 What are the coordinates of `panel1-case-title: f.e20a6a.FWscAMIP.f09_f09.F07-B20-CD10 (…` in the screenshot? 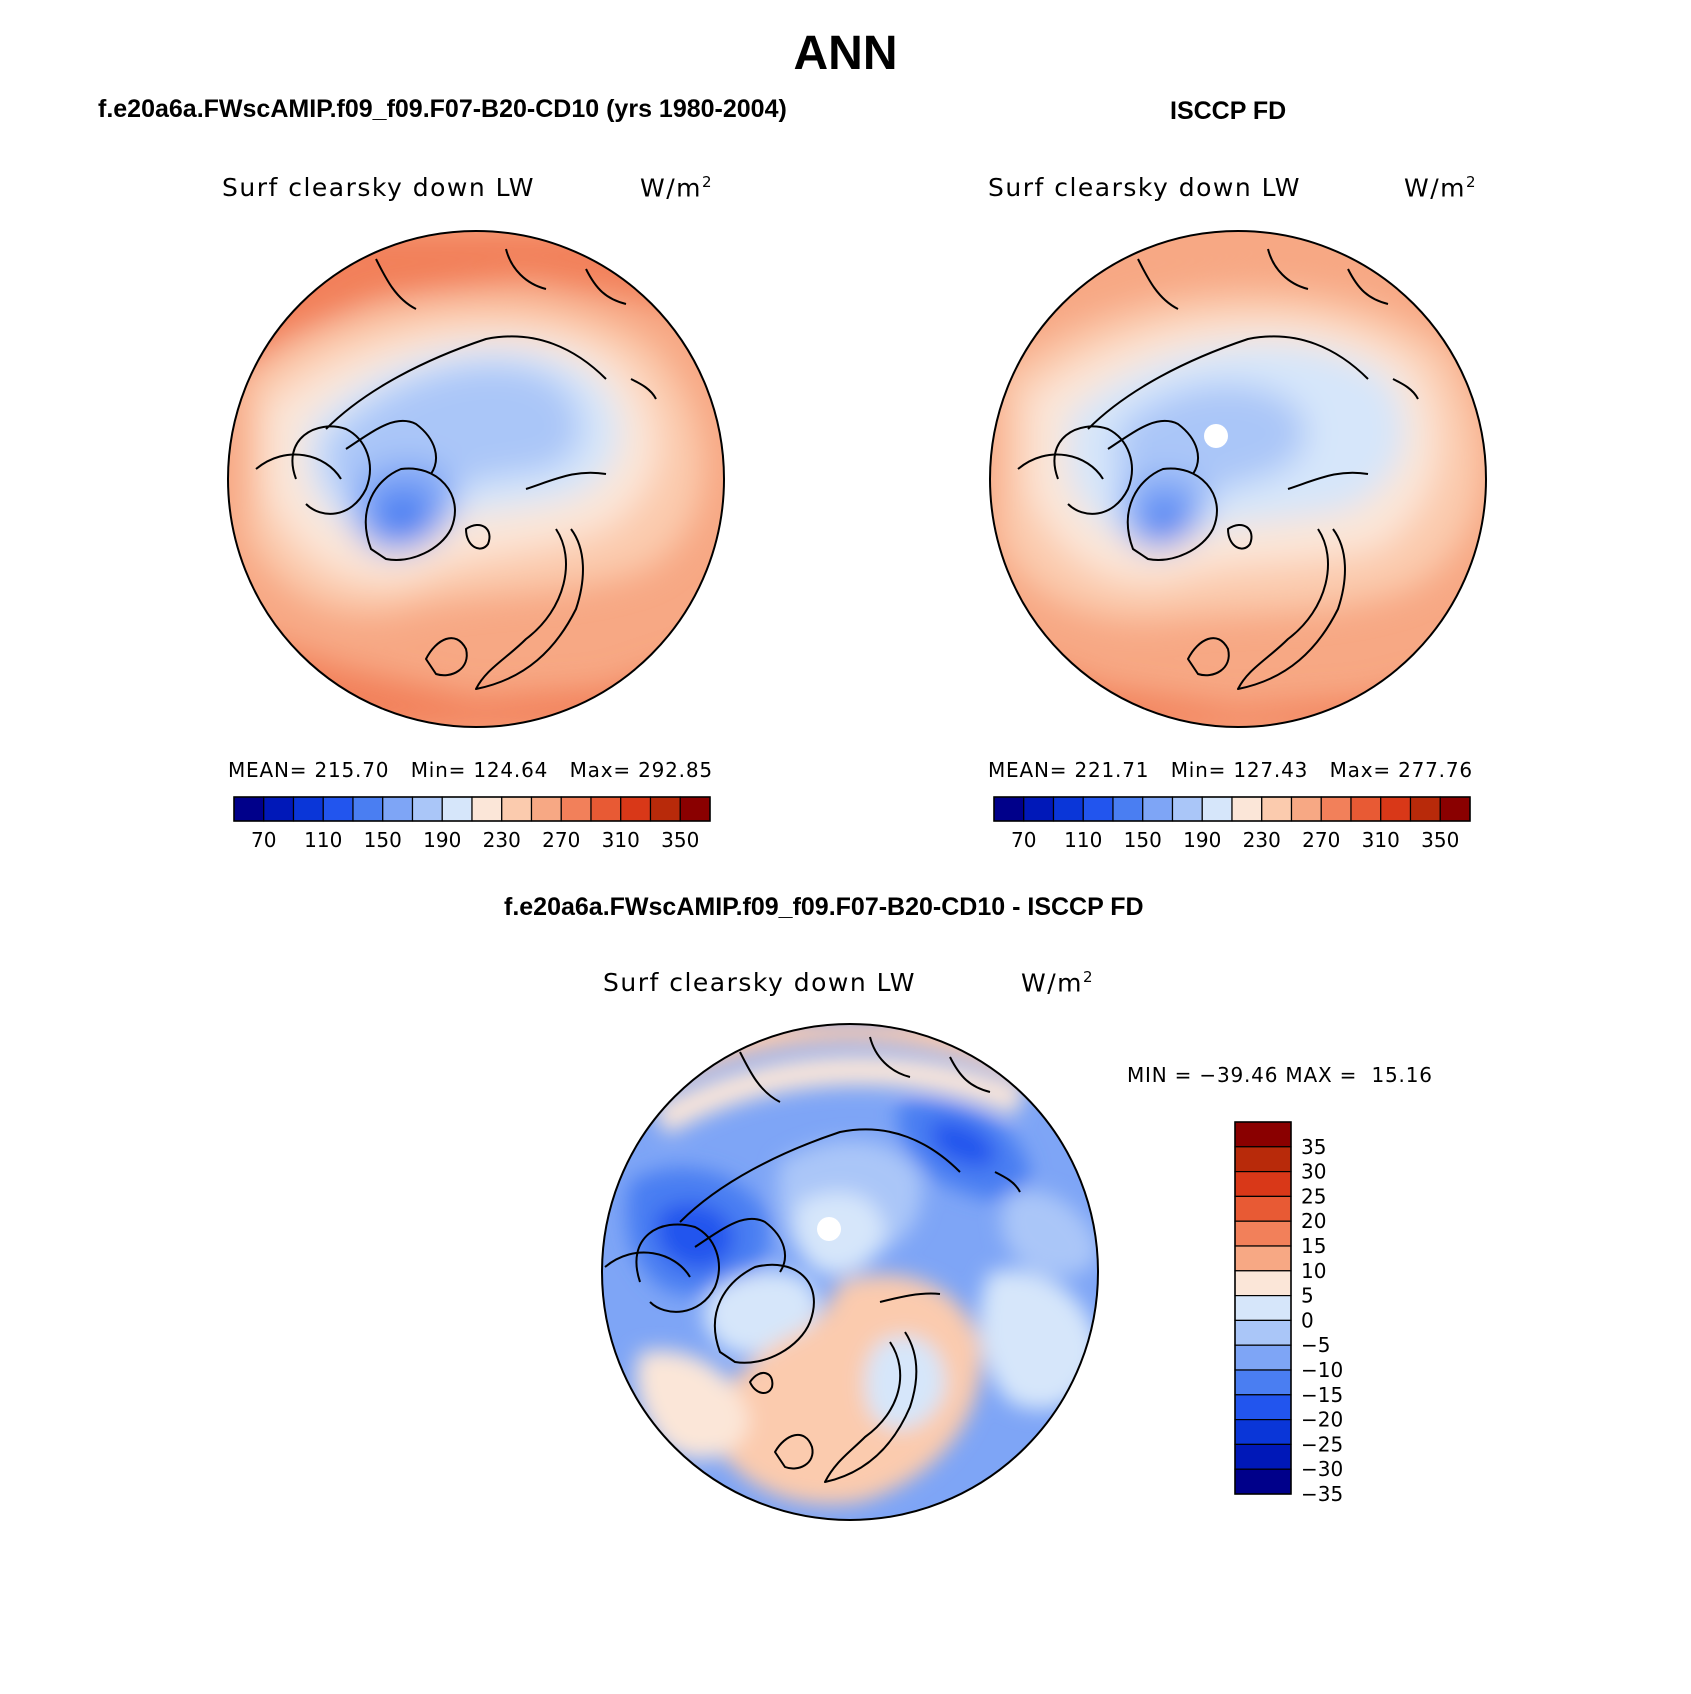 It's located at (442, 109).